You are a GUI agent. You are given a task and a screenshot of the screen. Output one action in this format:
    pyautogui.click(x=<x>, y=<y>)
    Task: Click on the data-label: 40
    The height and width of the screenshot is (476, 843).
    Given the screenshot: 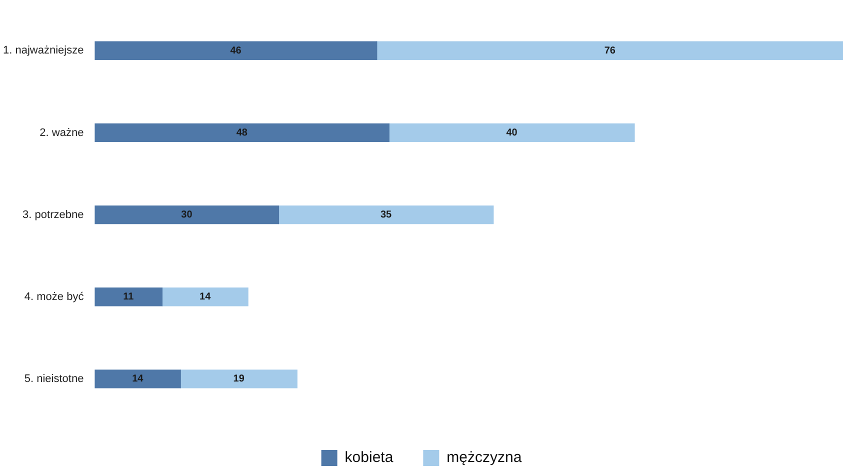 What is the action you would take?
    pyautogui.click(x=512, y=132)
    